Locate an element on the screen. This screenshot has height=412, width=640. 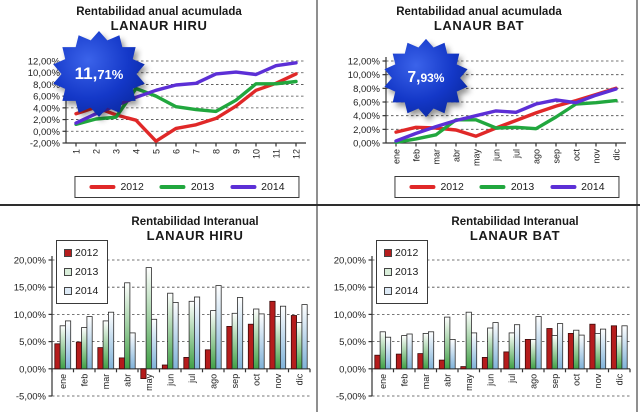
svg-text: 9 is located at coordinates (237, 151).